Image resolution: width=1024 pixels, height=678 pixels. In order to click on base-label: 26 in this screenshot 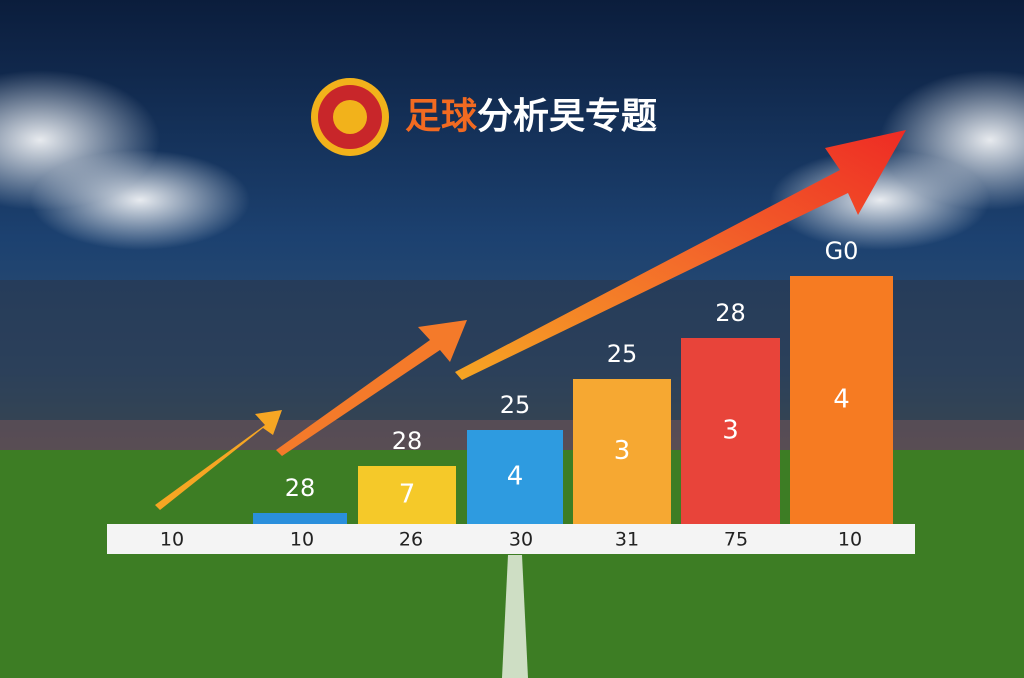, I will do `click(411, 540)`.